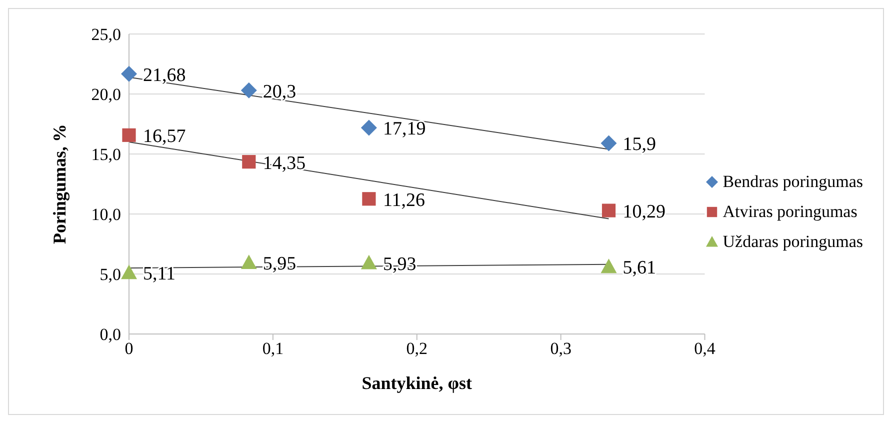 The image size is (892, 423). Describe the element at coordinates (106, 34) in the screenshot. I see `y-tick-label: 25,0` at that location.